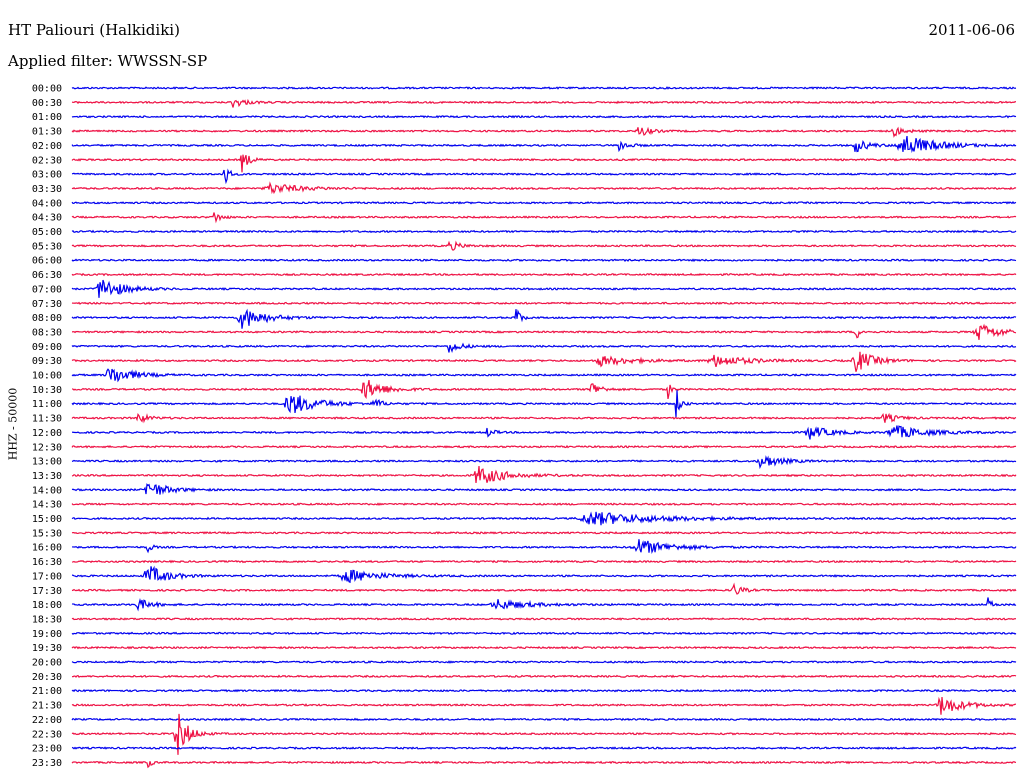 This screenshot has height=780, width=1024. I want to click on row-time-label: 06:30, so click(47, 275).